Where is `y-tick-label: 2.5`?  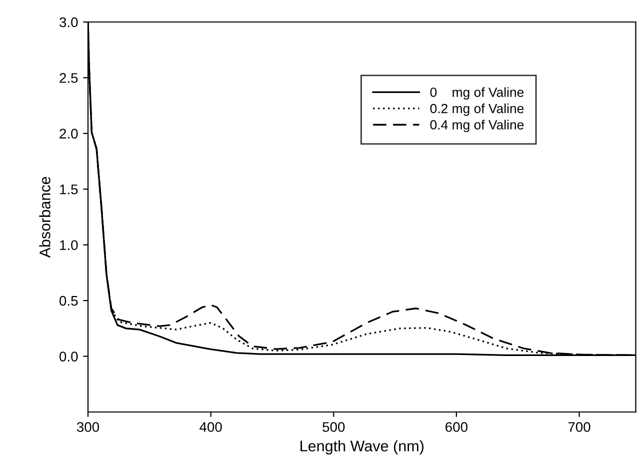 y-tick-label: 2.5 is located at coordinates (69, 78).